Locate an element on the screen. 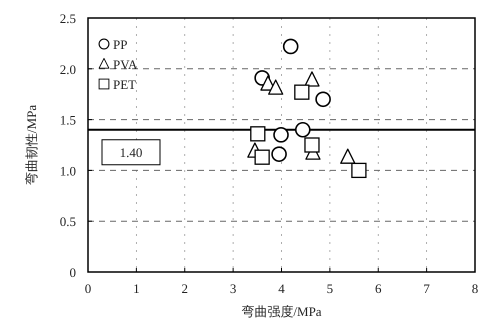 This screenshot has height=332, width=500. x-tick-label: 7 is located at coordinates (426, 288).